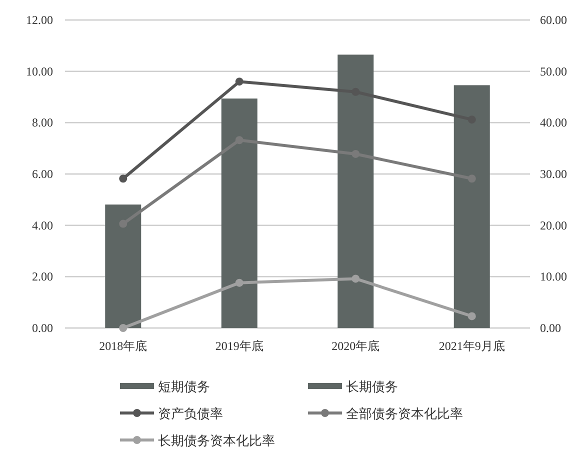 The image size is (584, 469). Describe the element at coordinates (42, 277) in the screenshot. I see `y-tick-label: 2.00` at that location.